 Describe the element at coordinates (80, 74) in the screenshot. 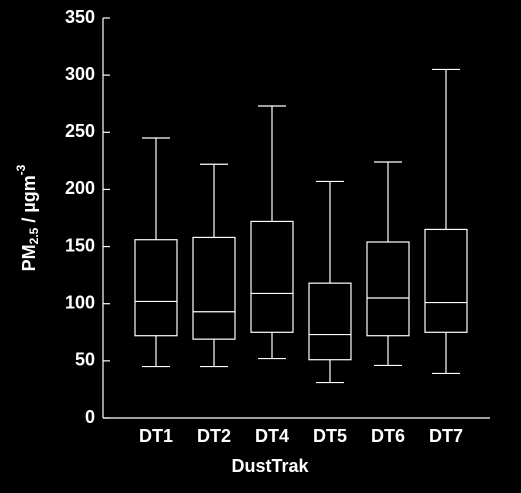

I see `y-tick-label: 300` at that location.